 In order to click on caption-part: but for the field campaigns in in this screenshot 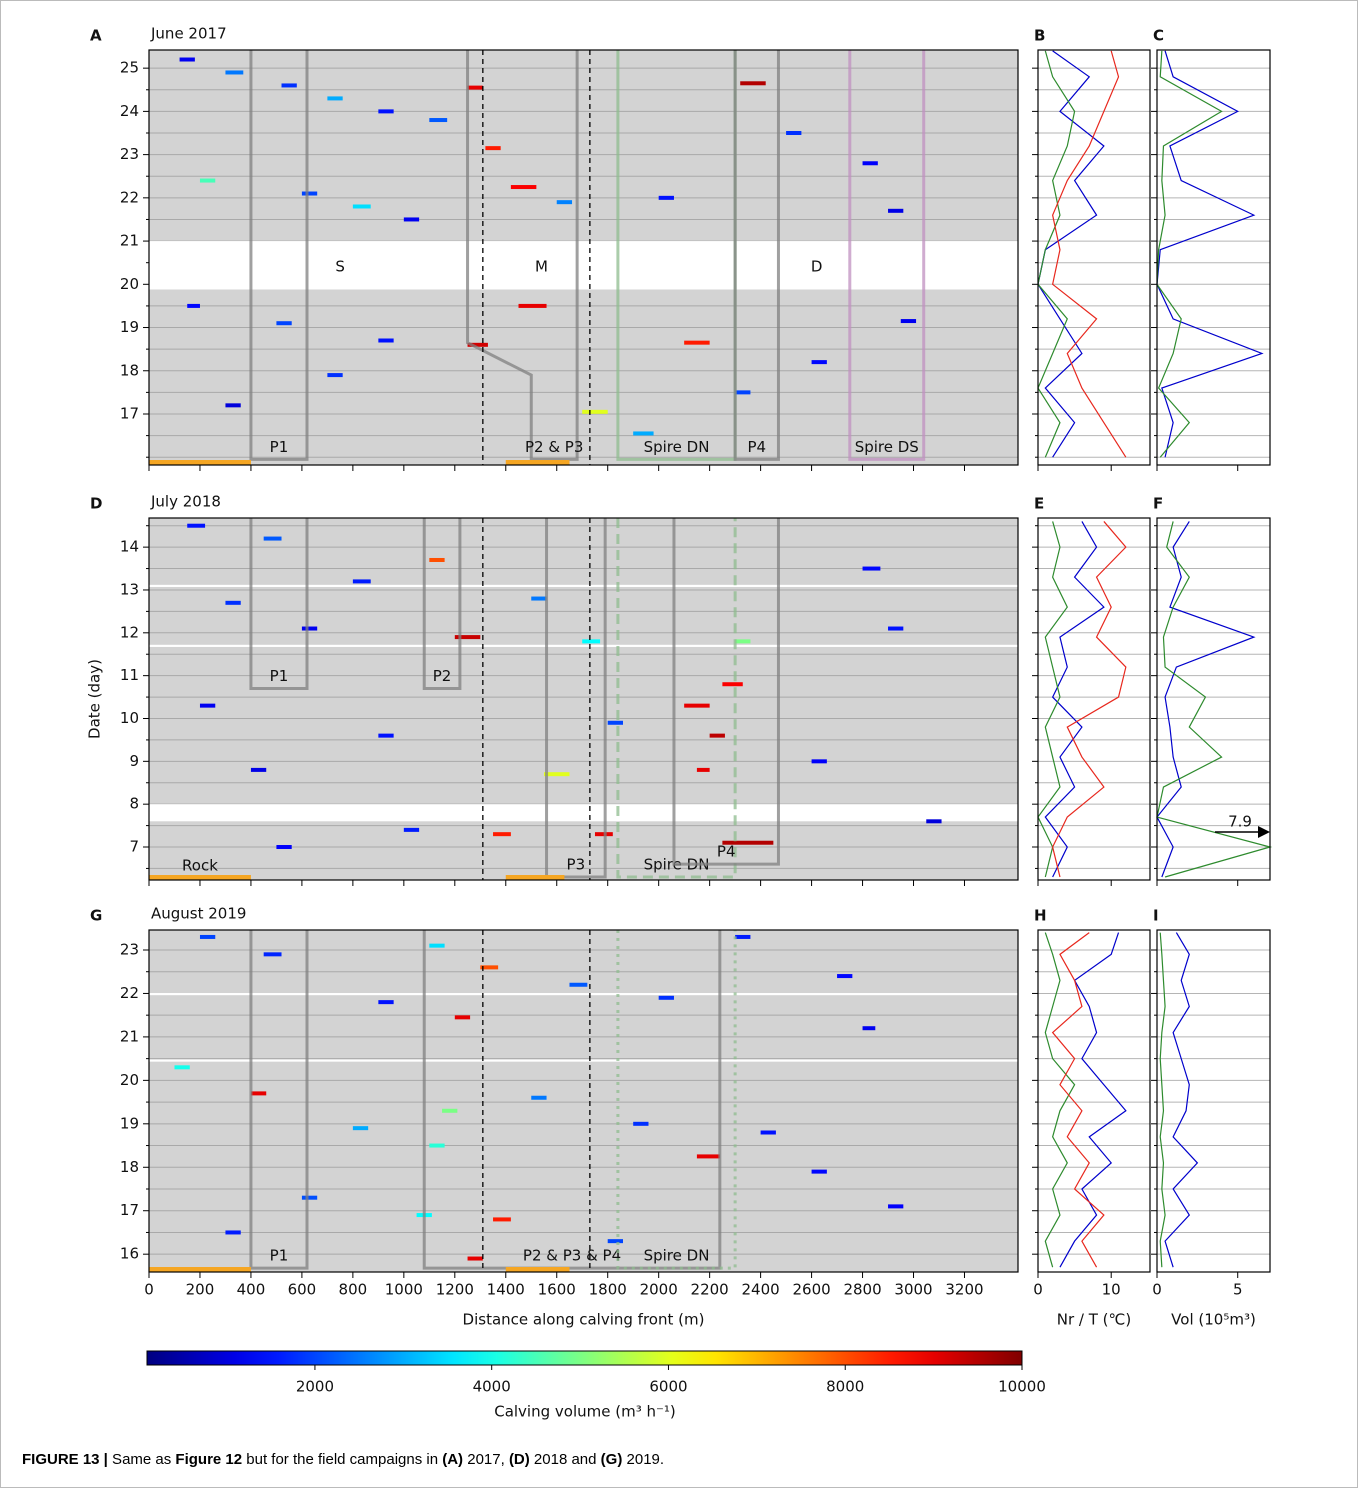, I will do `click(342, 1459)`.